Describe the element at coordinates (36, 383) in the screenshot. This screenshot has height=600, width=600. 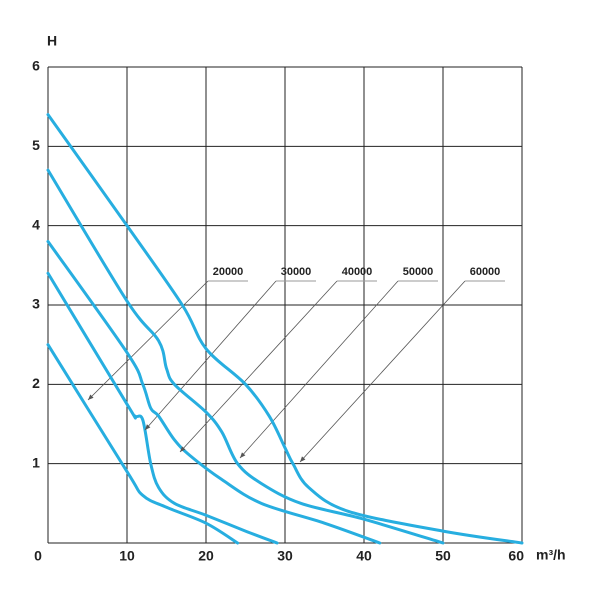
I see `y-tick-label: 2` at that location.